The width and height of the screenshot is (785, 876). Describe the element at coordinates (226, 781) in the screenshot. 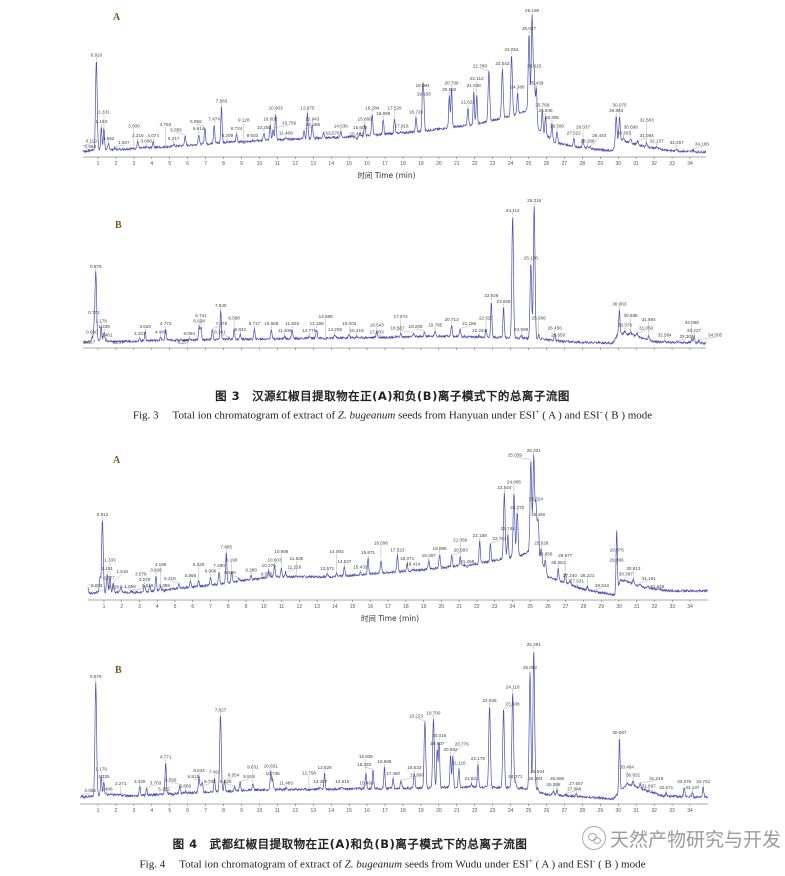

I see `peak-label: 8.625` at that location.